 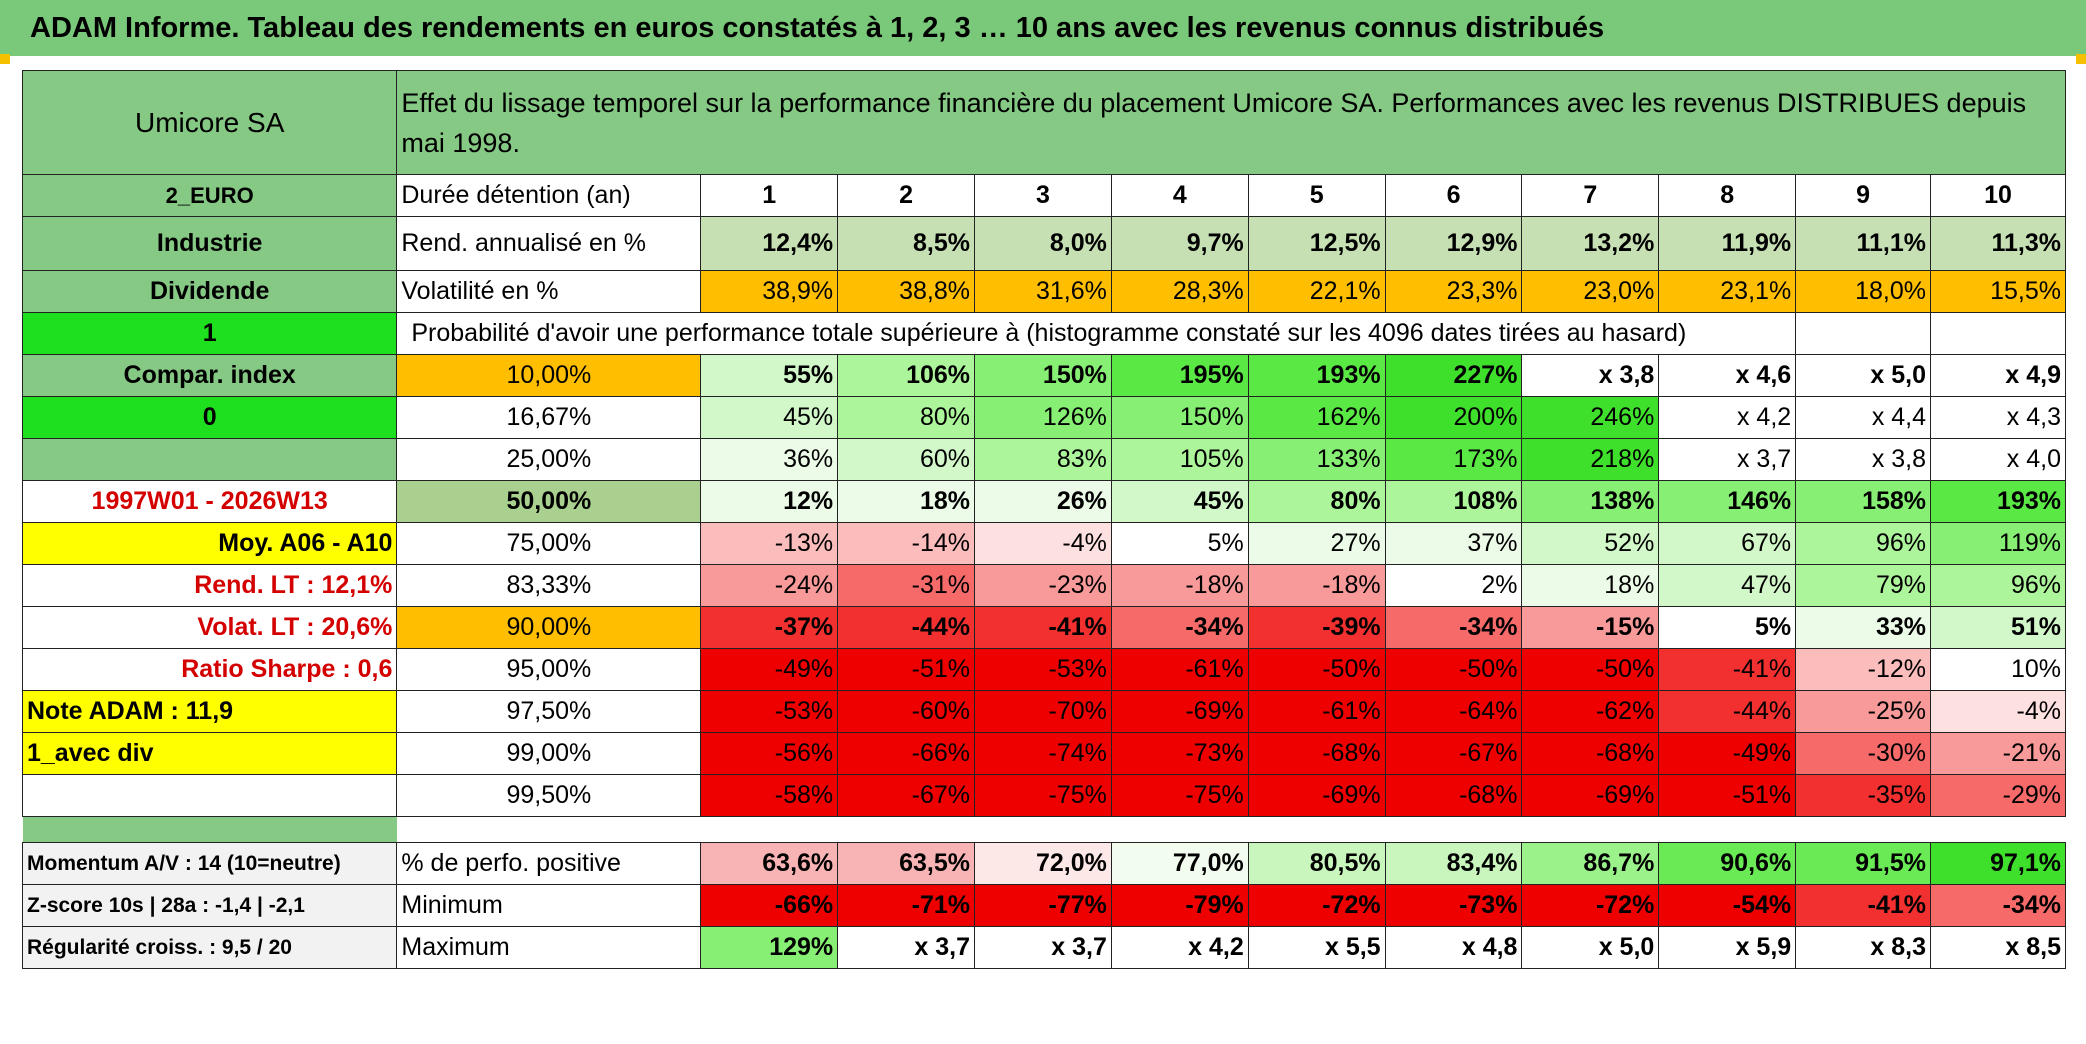 What do you see at coordinates (1863, 291) in the screenshot?
I see `volatility-value: 18,0%` at bounding box center [1863, 291].